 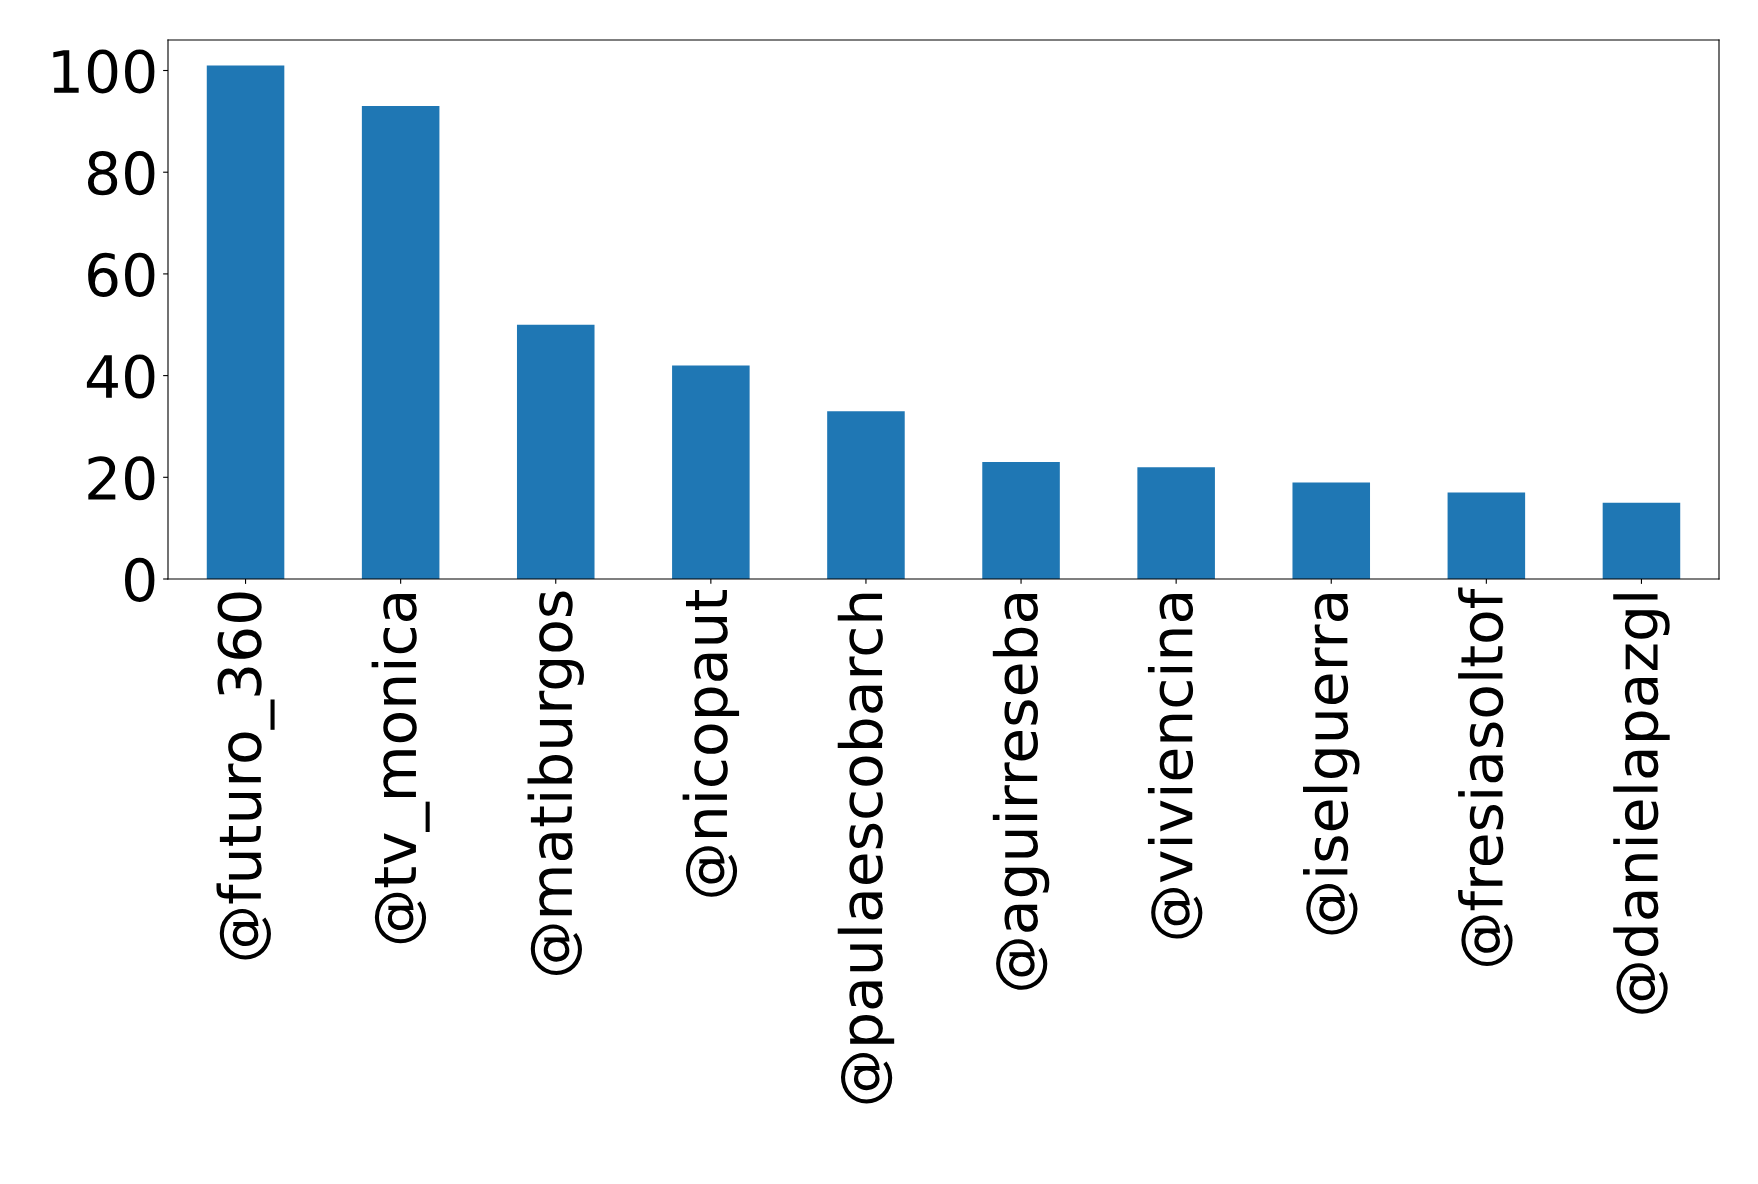 I want to click on y-tick-label: 20, so click(x=121, y=478).